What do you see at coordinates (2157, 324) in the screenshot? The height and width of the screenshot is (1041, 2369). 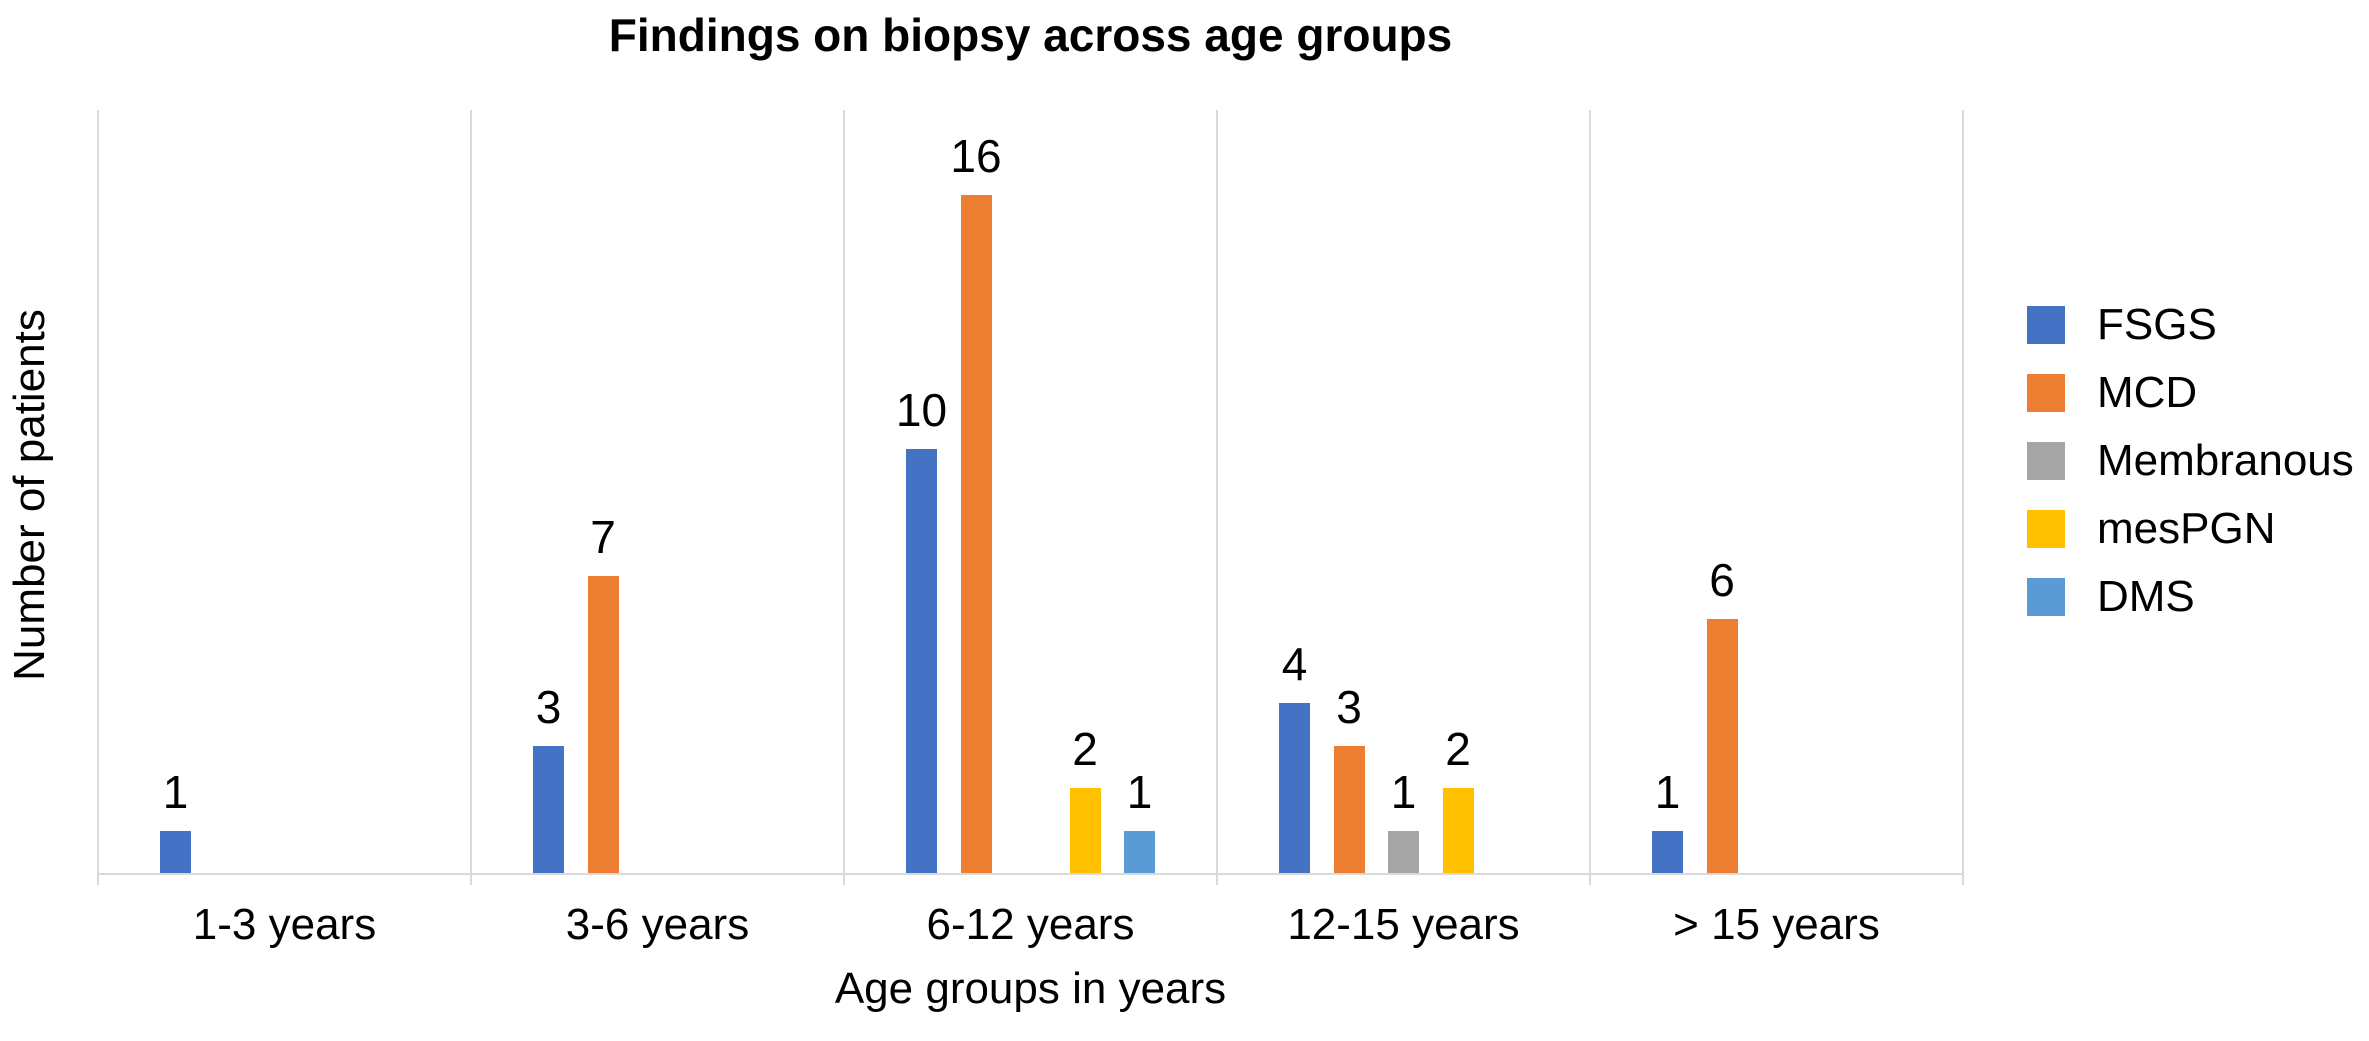 I see `legend-label: FSGS` at bounding box center [2157, 324].